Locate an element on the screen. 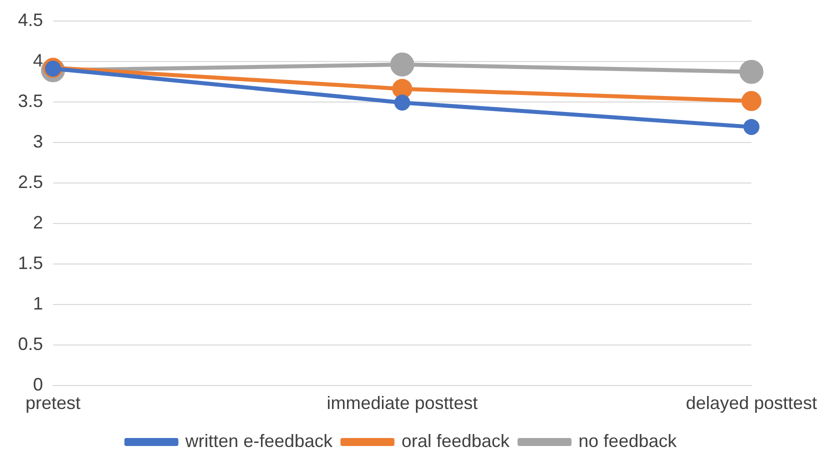 Image resolution: width=825 pixels, height=465 pixels. y-tick-label: 2 is located at coordinates (38, 222).